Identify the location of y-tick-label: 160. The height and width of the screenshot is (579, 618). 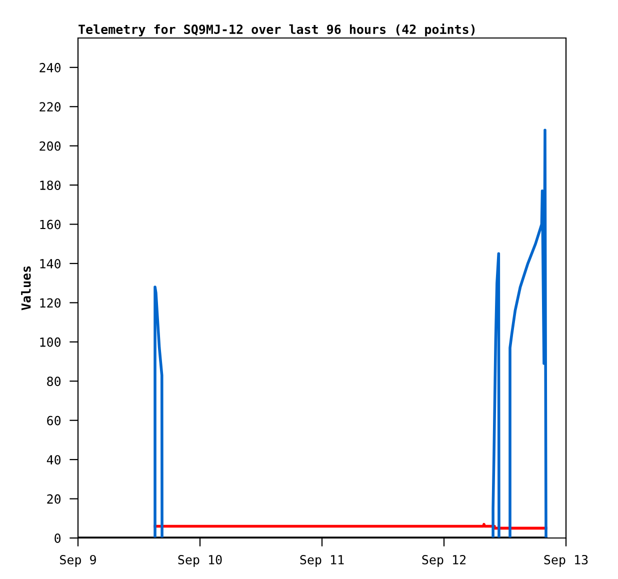
(50, 225).